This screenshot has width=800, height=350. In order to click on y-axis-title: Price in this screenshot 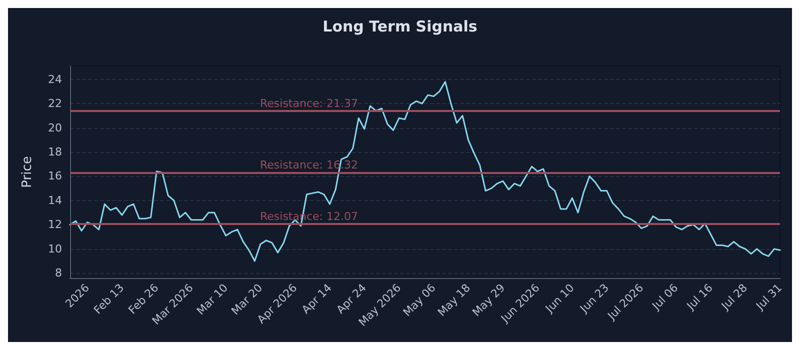, I will do `click(27, 172)`.